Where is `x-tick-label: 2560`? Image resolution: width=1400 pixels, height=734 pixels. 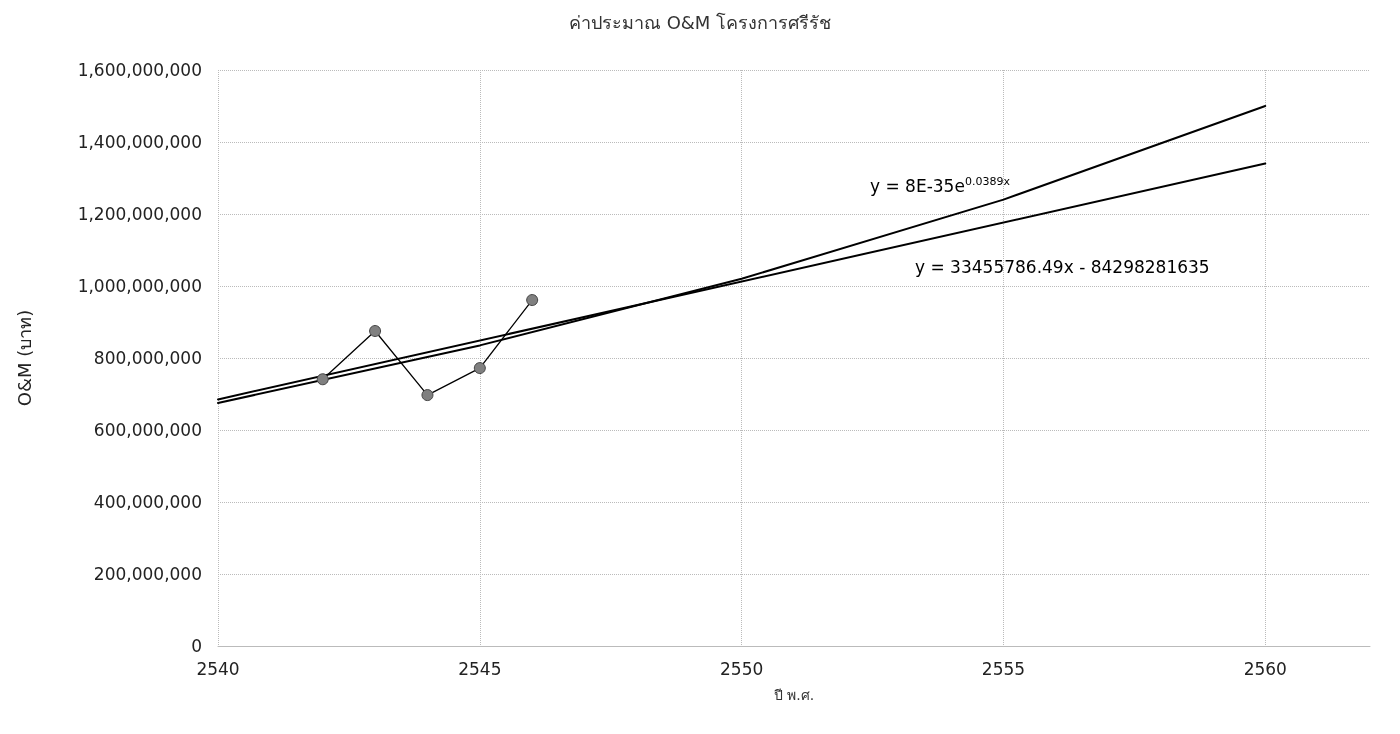 x-tick-label: 2560 is located at coordinates (1265, 668).